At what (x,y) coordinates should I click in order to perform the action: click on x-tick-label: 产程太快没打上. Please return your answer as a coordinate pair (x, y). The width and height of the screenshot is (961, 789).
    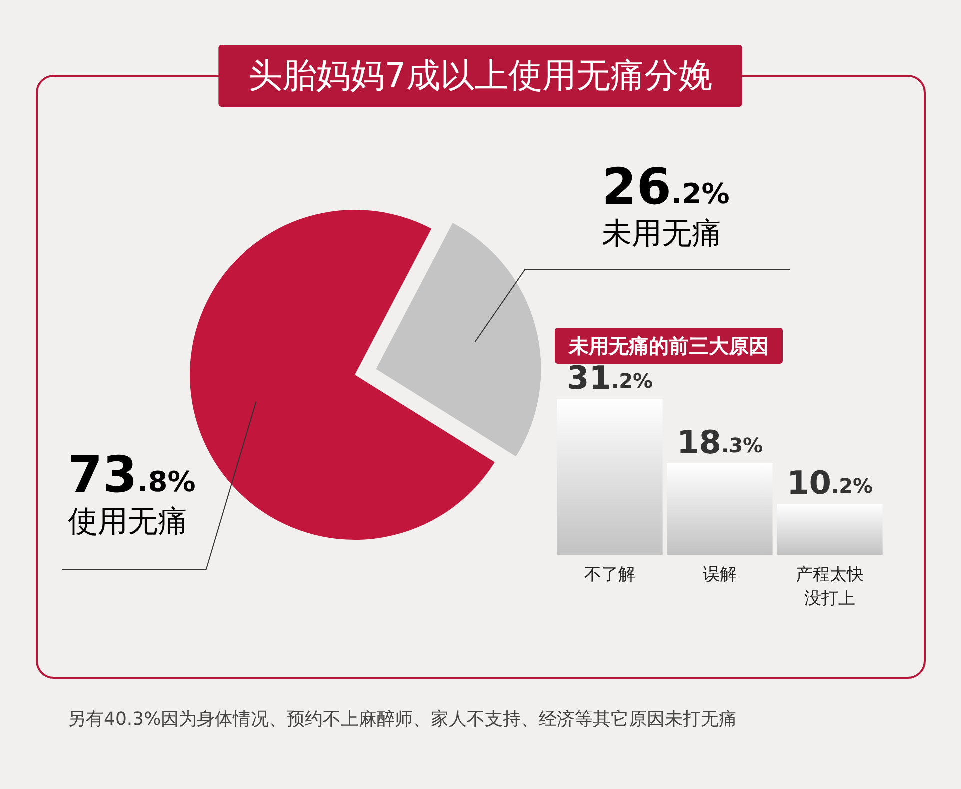
    Looking at the image, I should click on (830, 587).